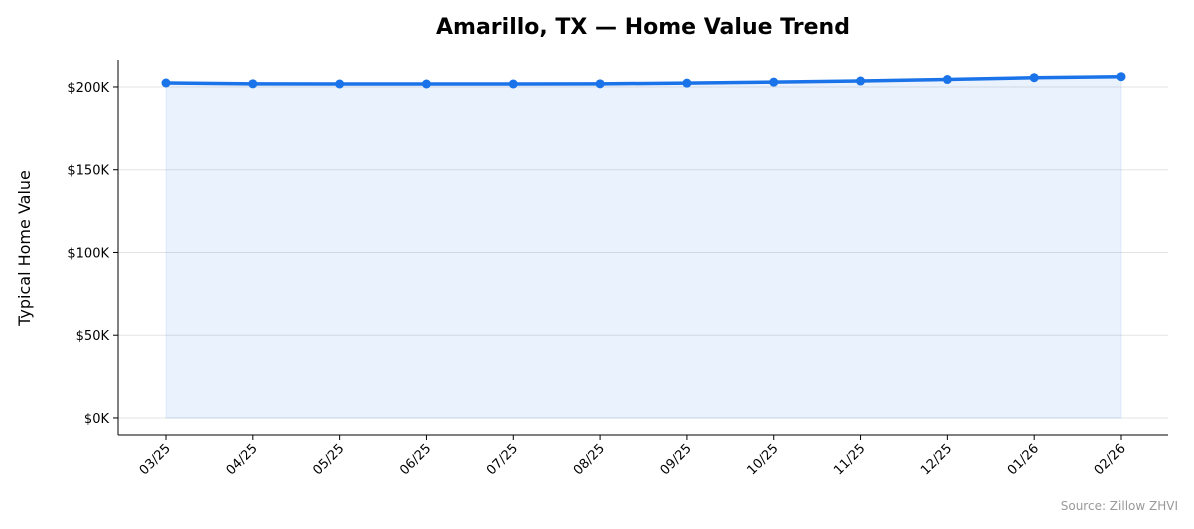 The height and width of the screenshot is (529, 1194). I want to click on x-tick-label: 08/25, so click(589, 459).